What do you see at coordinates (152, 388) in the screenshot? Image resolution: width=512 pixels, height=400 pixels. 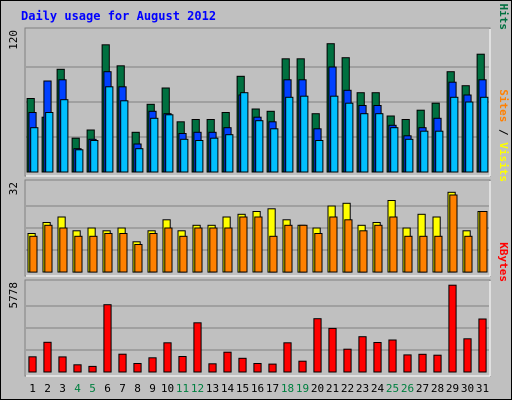 I see `day-label-9: 9` at bounding box center [152, 388].